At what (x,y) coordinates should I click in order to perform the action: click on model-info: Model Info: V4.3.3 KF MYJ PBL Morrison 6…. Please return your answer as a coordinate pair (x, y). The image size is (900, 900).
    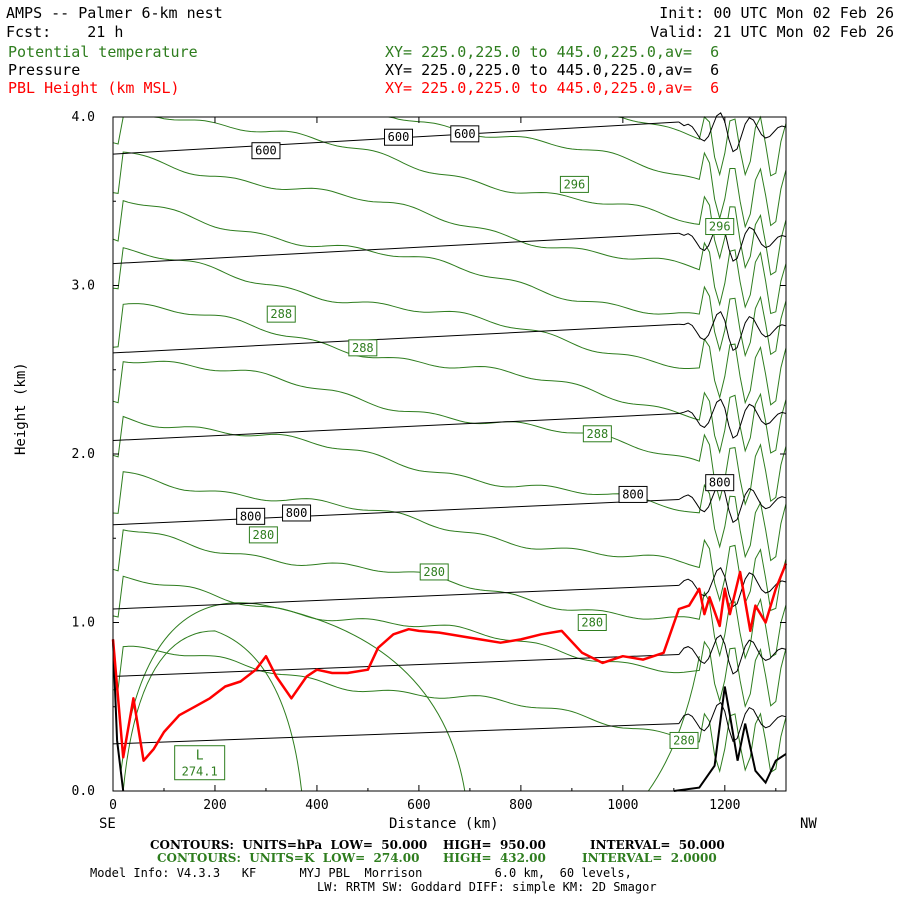
    Looking at the image, I should click on (361, 873).